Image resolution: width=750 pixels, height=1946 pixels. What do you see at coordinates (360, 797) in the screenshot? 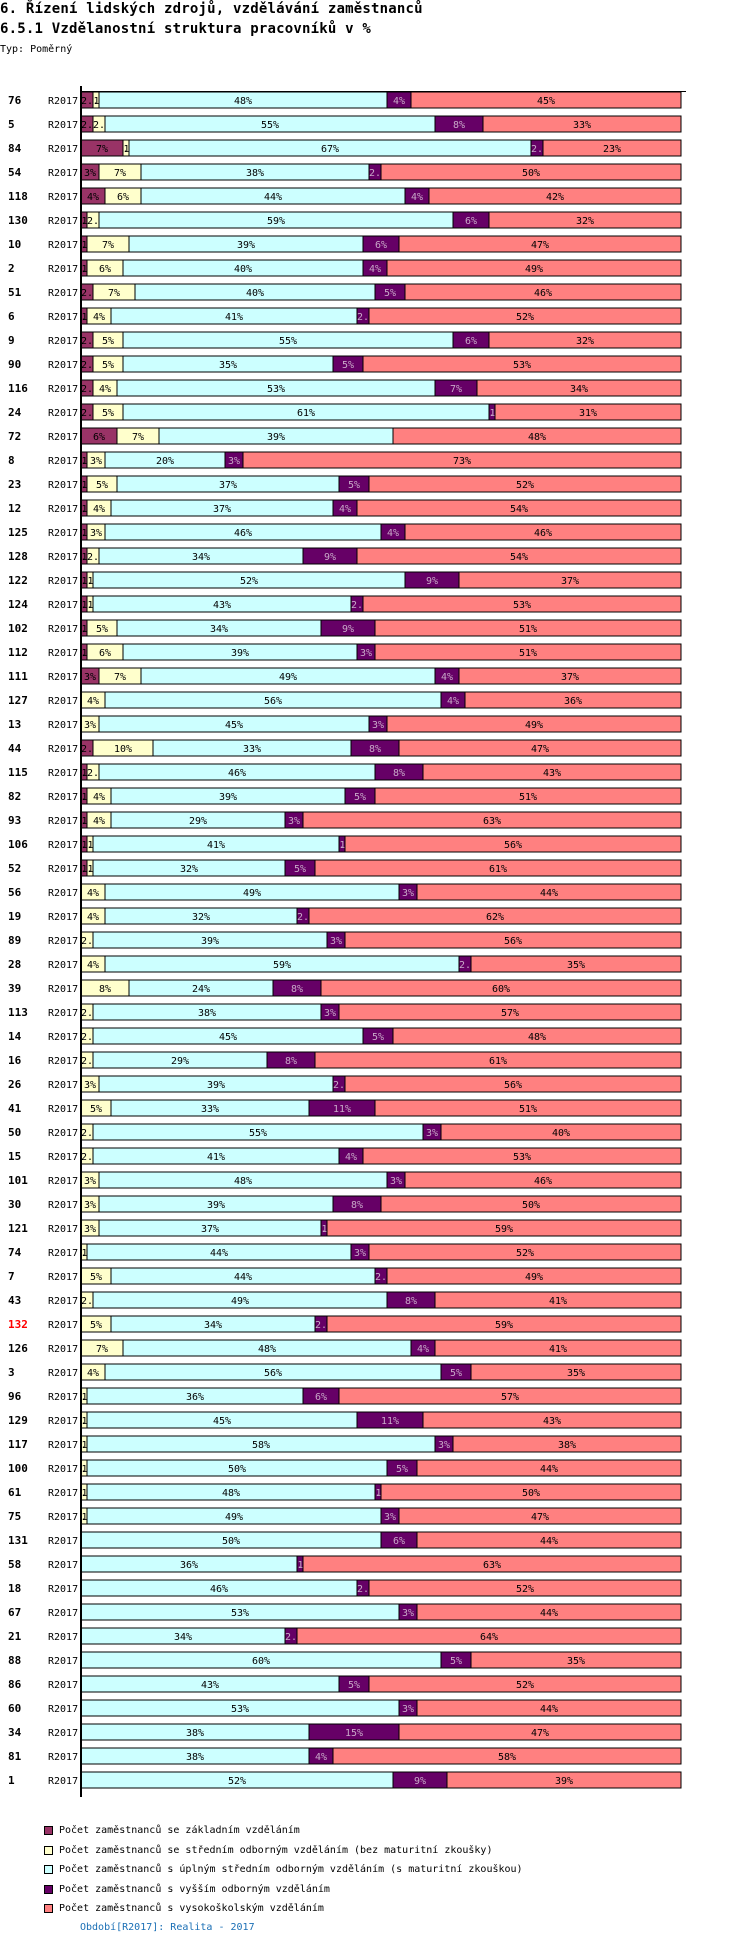
I see `bar-segment-label: 5%` at bounding box center [360, 797].